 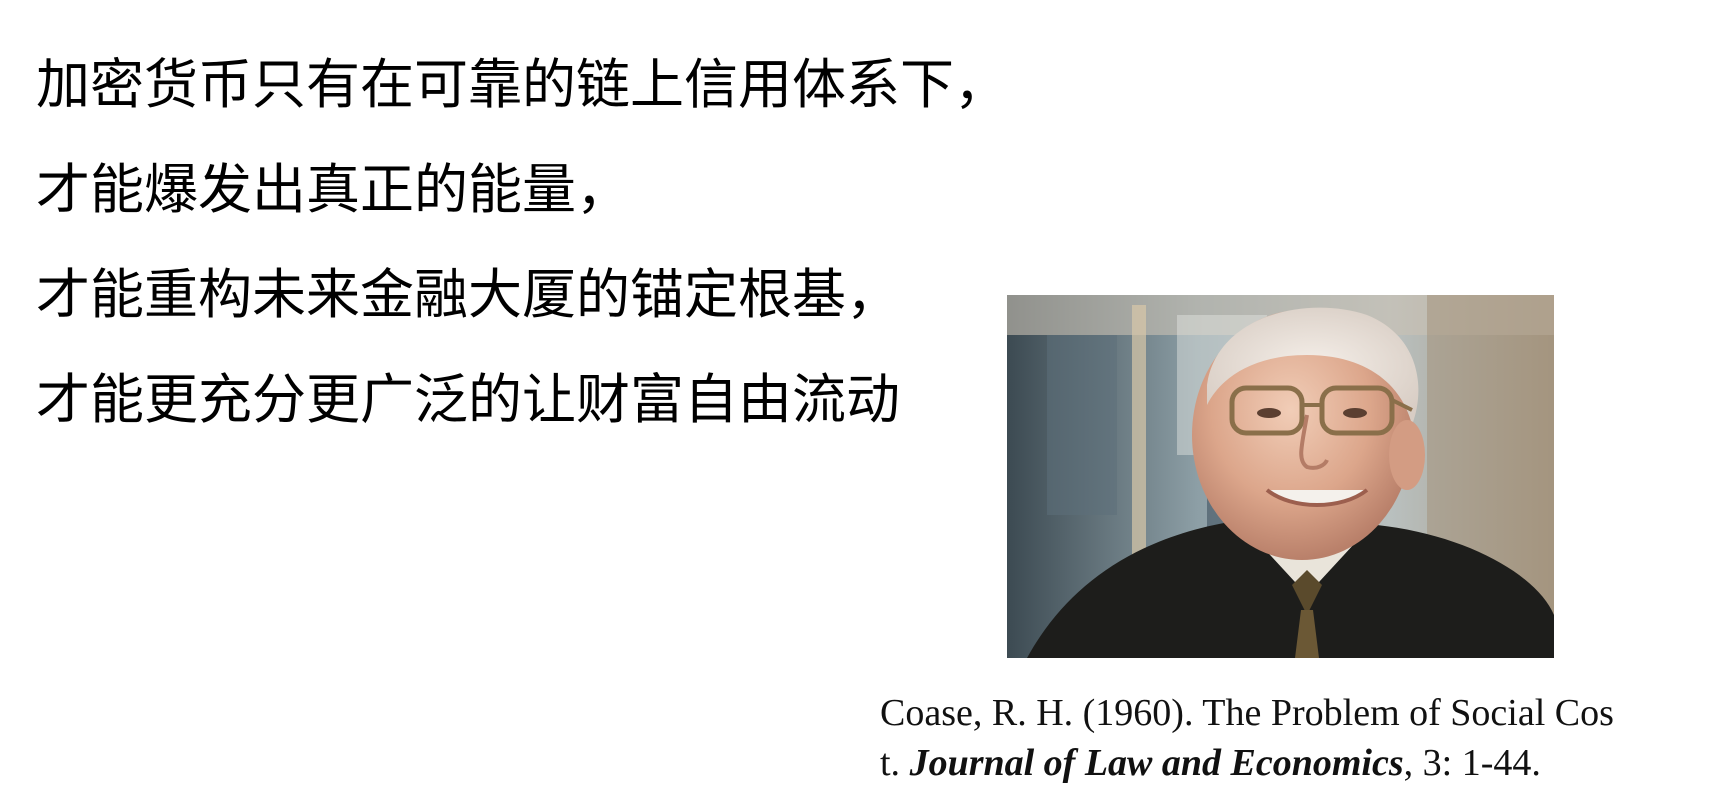 I want to click on headline-line-1: 加密货币只有在可靠的链上信用体系下，, so click(x=522, y=84).